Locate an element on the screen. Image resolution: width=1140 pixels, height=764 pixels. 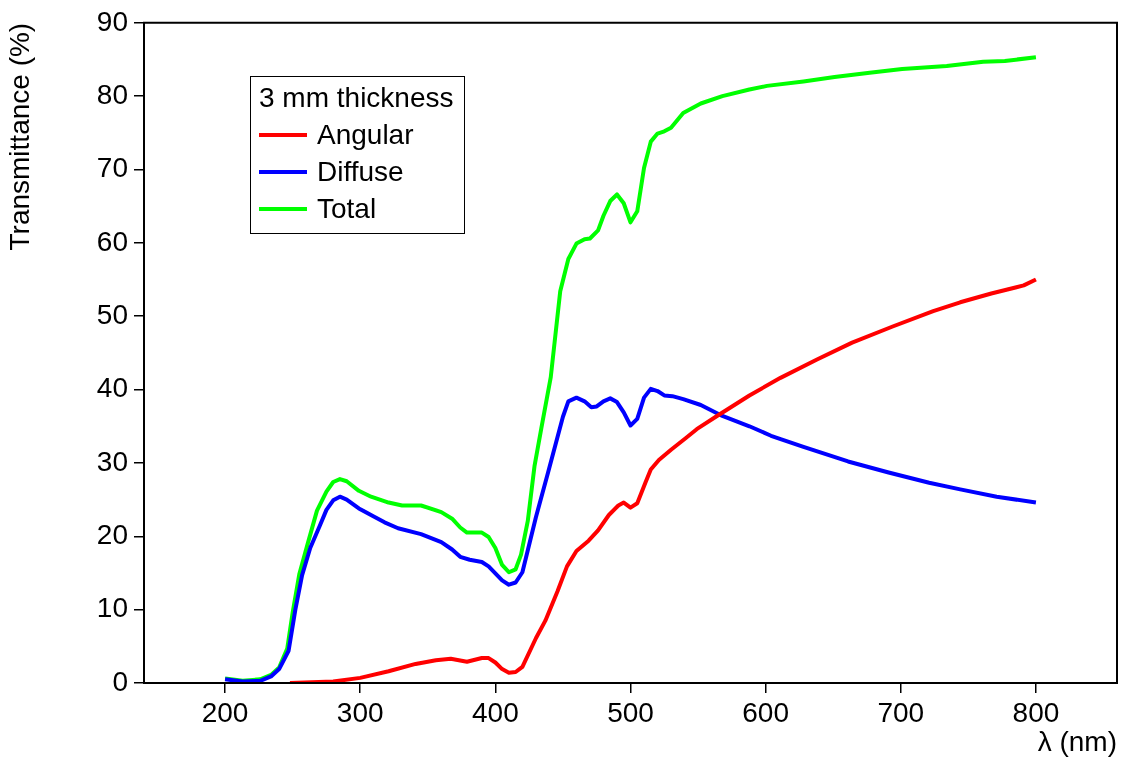
x-tick-label: 600 is located at coordinates (765, 712).